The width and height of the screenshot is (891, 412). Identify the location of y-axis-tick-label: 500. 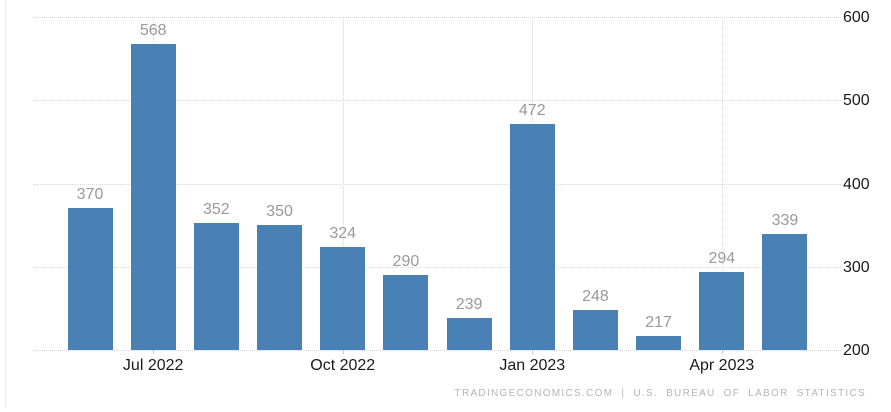
(856, 101).